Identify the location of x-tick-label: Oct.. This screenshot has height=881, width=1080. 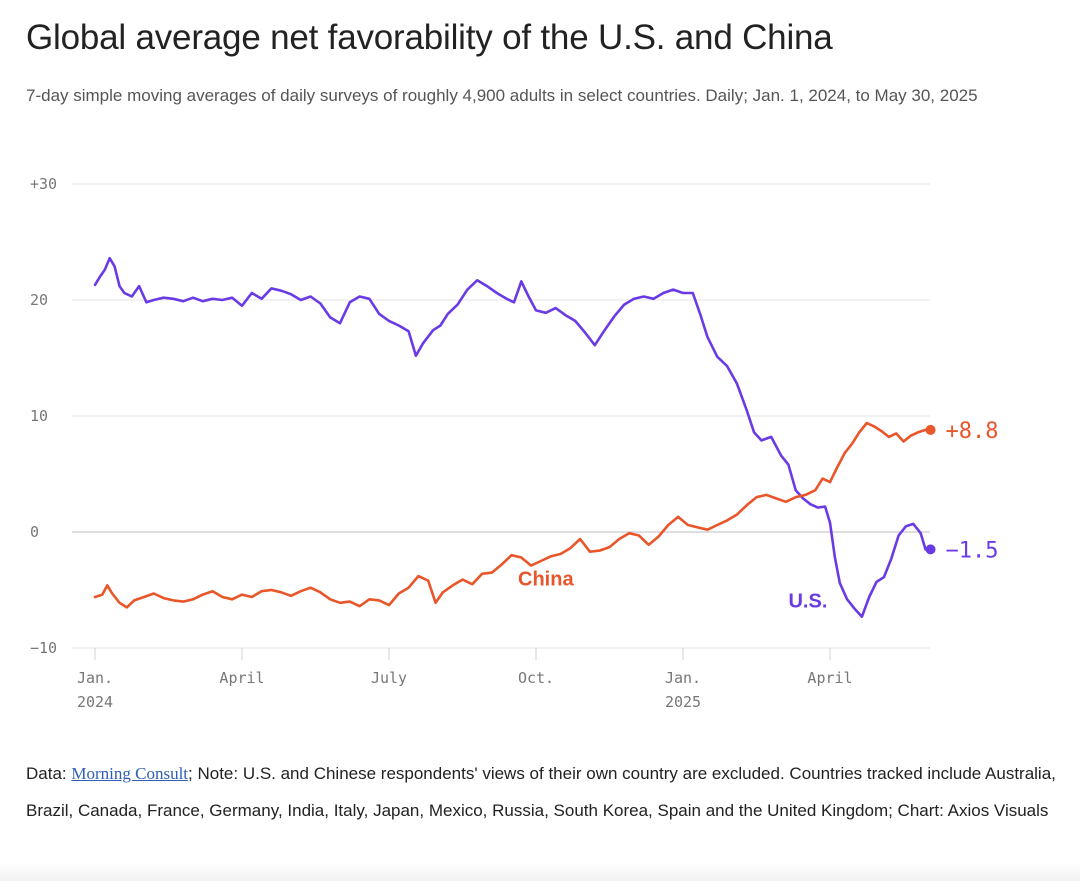
(536, 678).